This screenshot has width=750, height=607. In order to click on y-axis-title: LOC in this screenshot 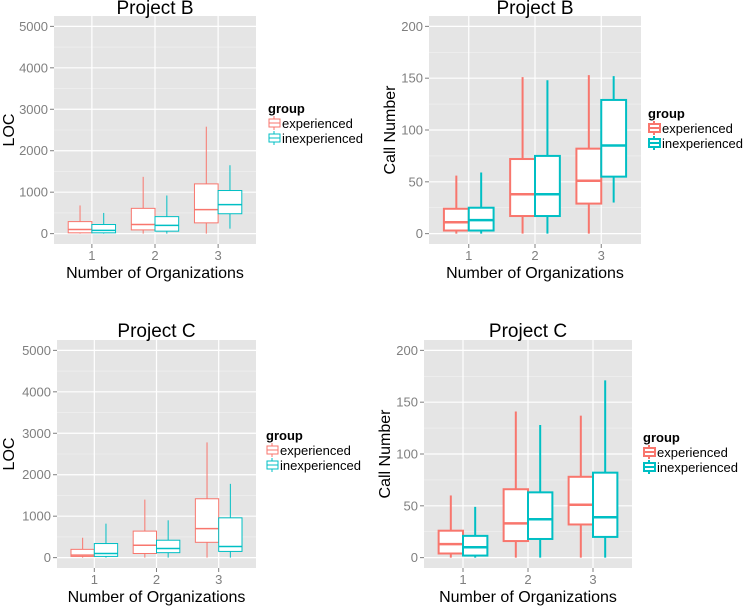, I will do `click(9, 130)`.